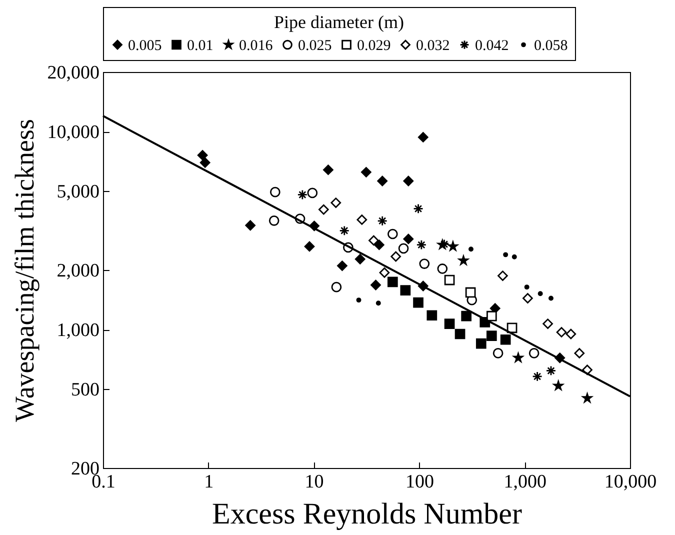 The height and width of the screenshot is (535, 675). I want to click on x-tick-label: 1,000, so click(525, 482).